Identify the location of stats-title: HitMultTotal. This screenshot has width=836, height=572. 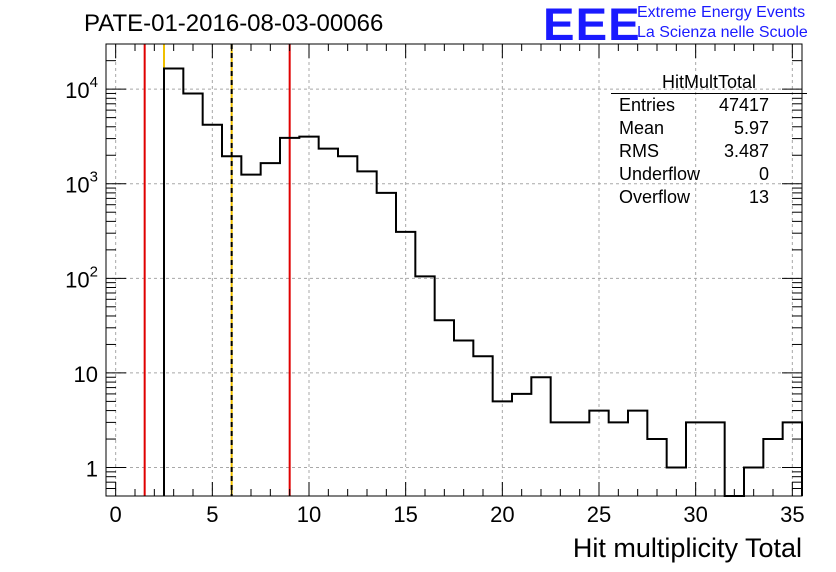
(709, 82).